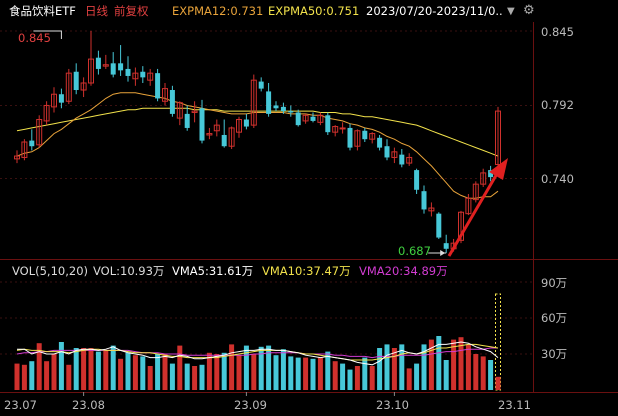 The height and width of the screenshot is (416, 618). I want to click on security-name: 食品饮料ETF, so click(42, 11).